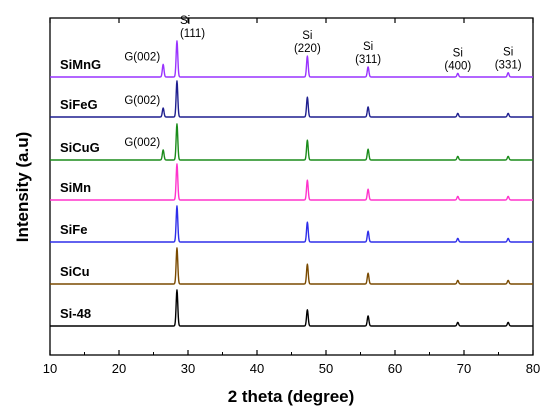 Image resolution: width=550 pixels, height=416 pixels. I want to click on series-label-sicu: SiCu, so click(75, 271).